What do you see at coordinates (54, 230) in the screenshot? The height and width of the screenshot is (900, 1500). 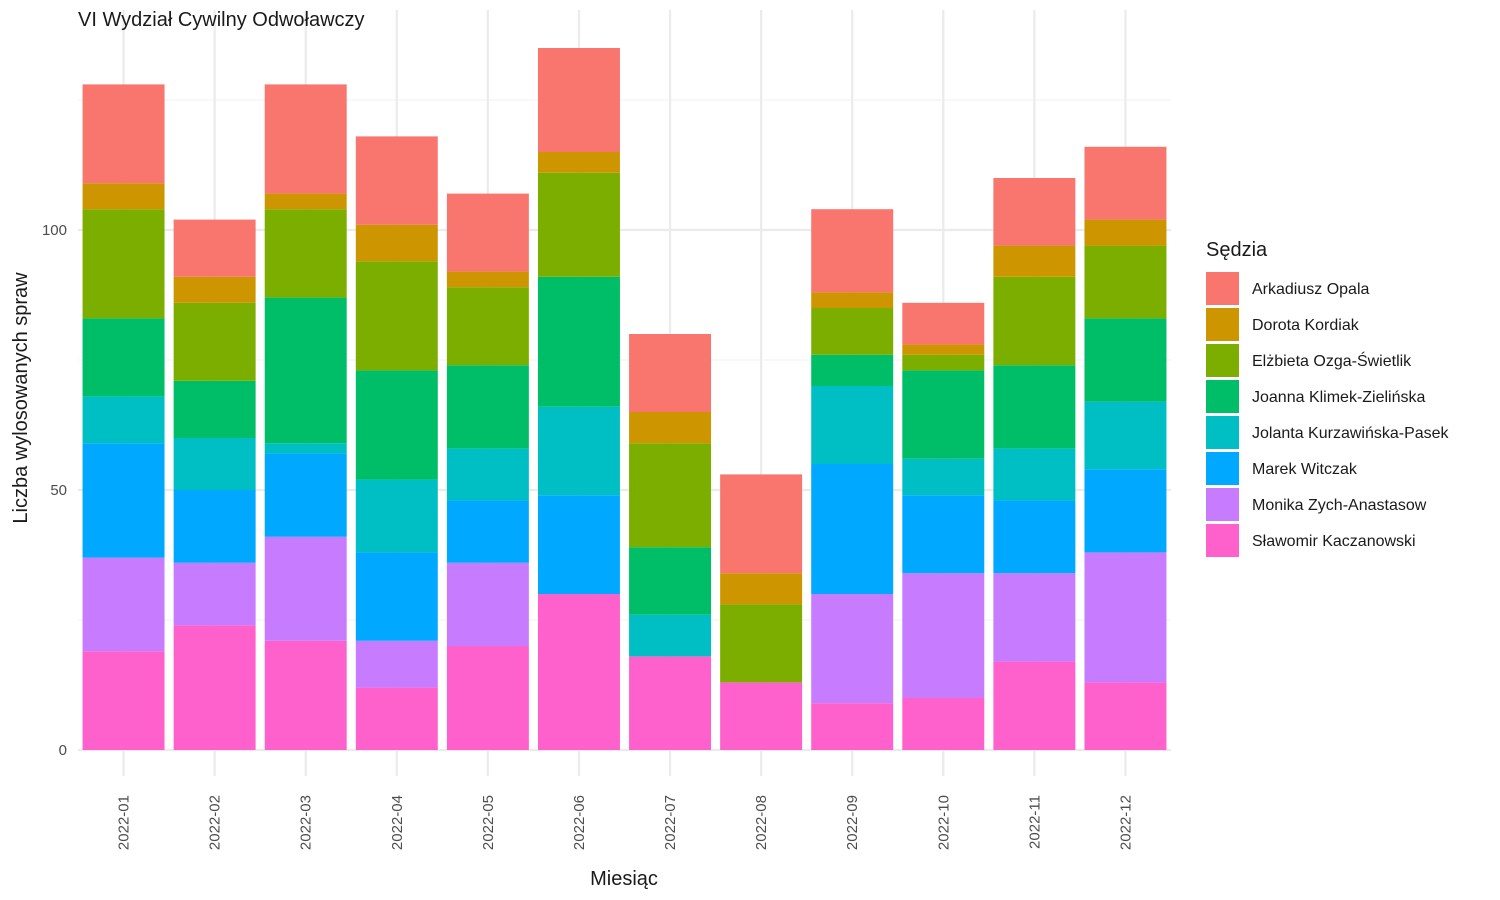 I see `y-tick-label: 100` at bounding box center [54, 230].